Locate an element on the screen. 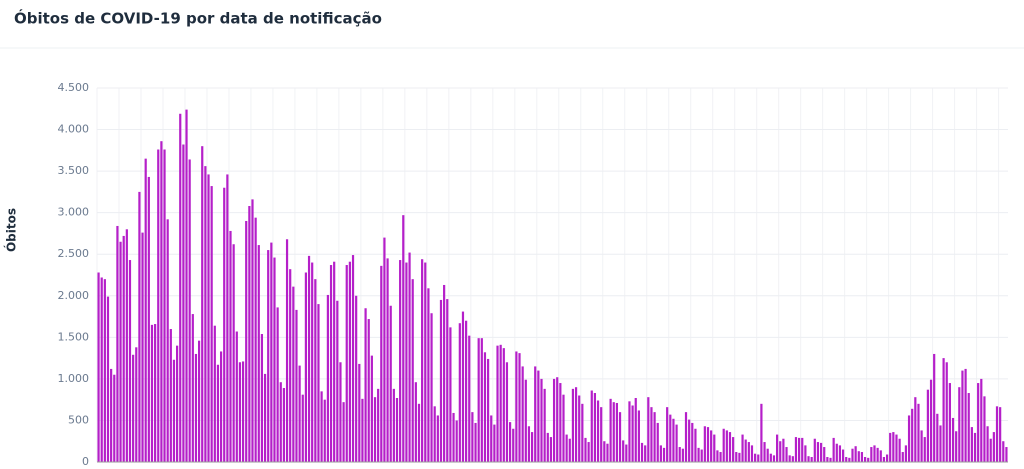 This screenshot has width=1024, height=469. y-tick-label: 1.000 is located at coordinates (74, 378).